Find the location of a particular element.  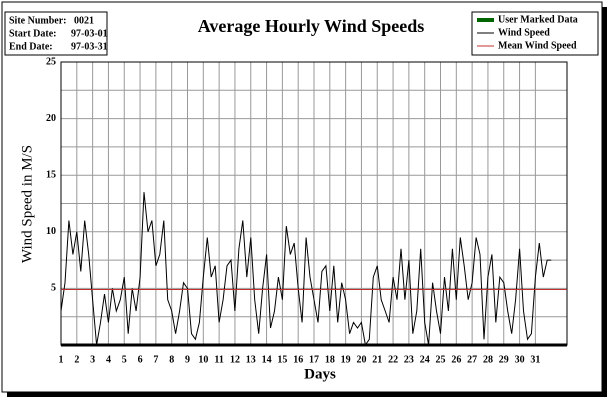

y-axis-label: Wind Speed in M/S is located at coordinates (27, 204).